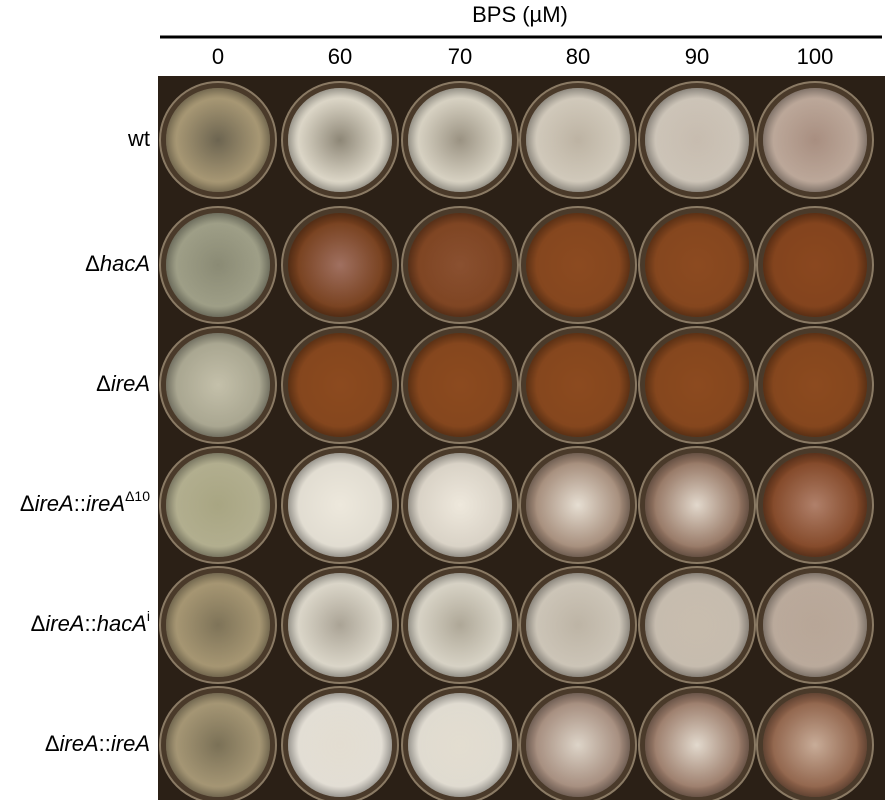 The width and height of the screenshot is (885, 800). I want to click on row-label-part: wt, so click(138, 138).